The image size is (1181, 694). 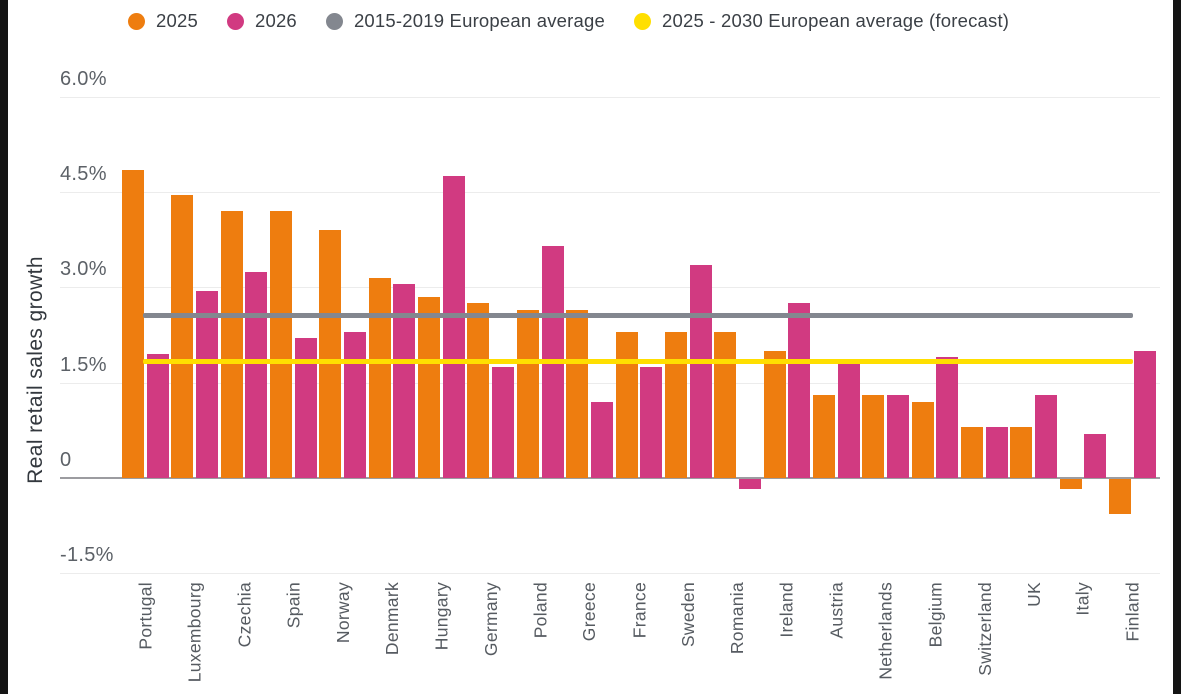 What do you see at coordinates (83, 269) in the screenshot?
I see `y-tick-label: 3.0%` at bounding box center [83, 269].